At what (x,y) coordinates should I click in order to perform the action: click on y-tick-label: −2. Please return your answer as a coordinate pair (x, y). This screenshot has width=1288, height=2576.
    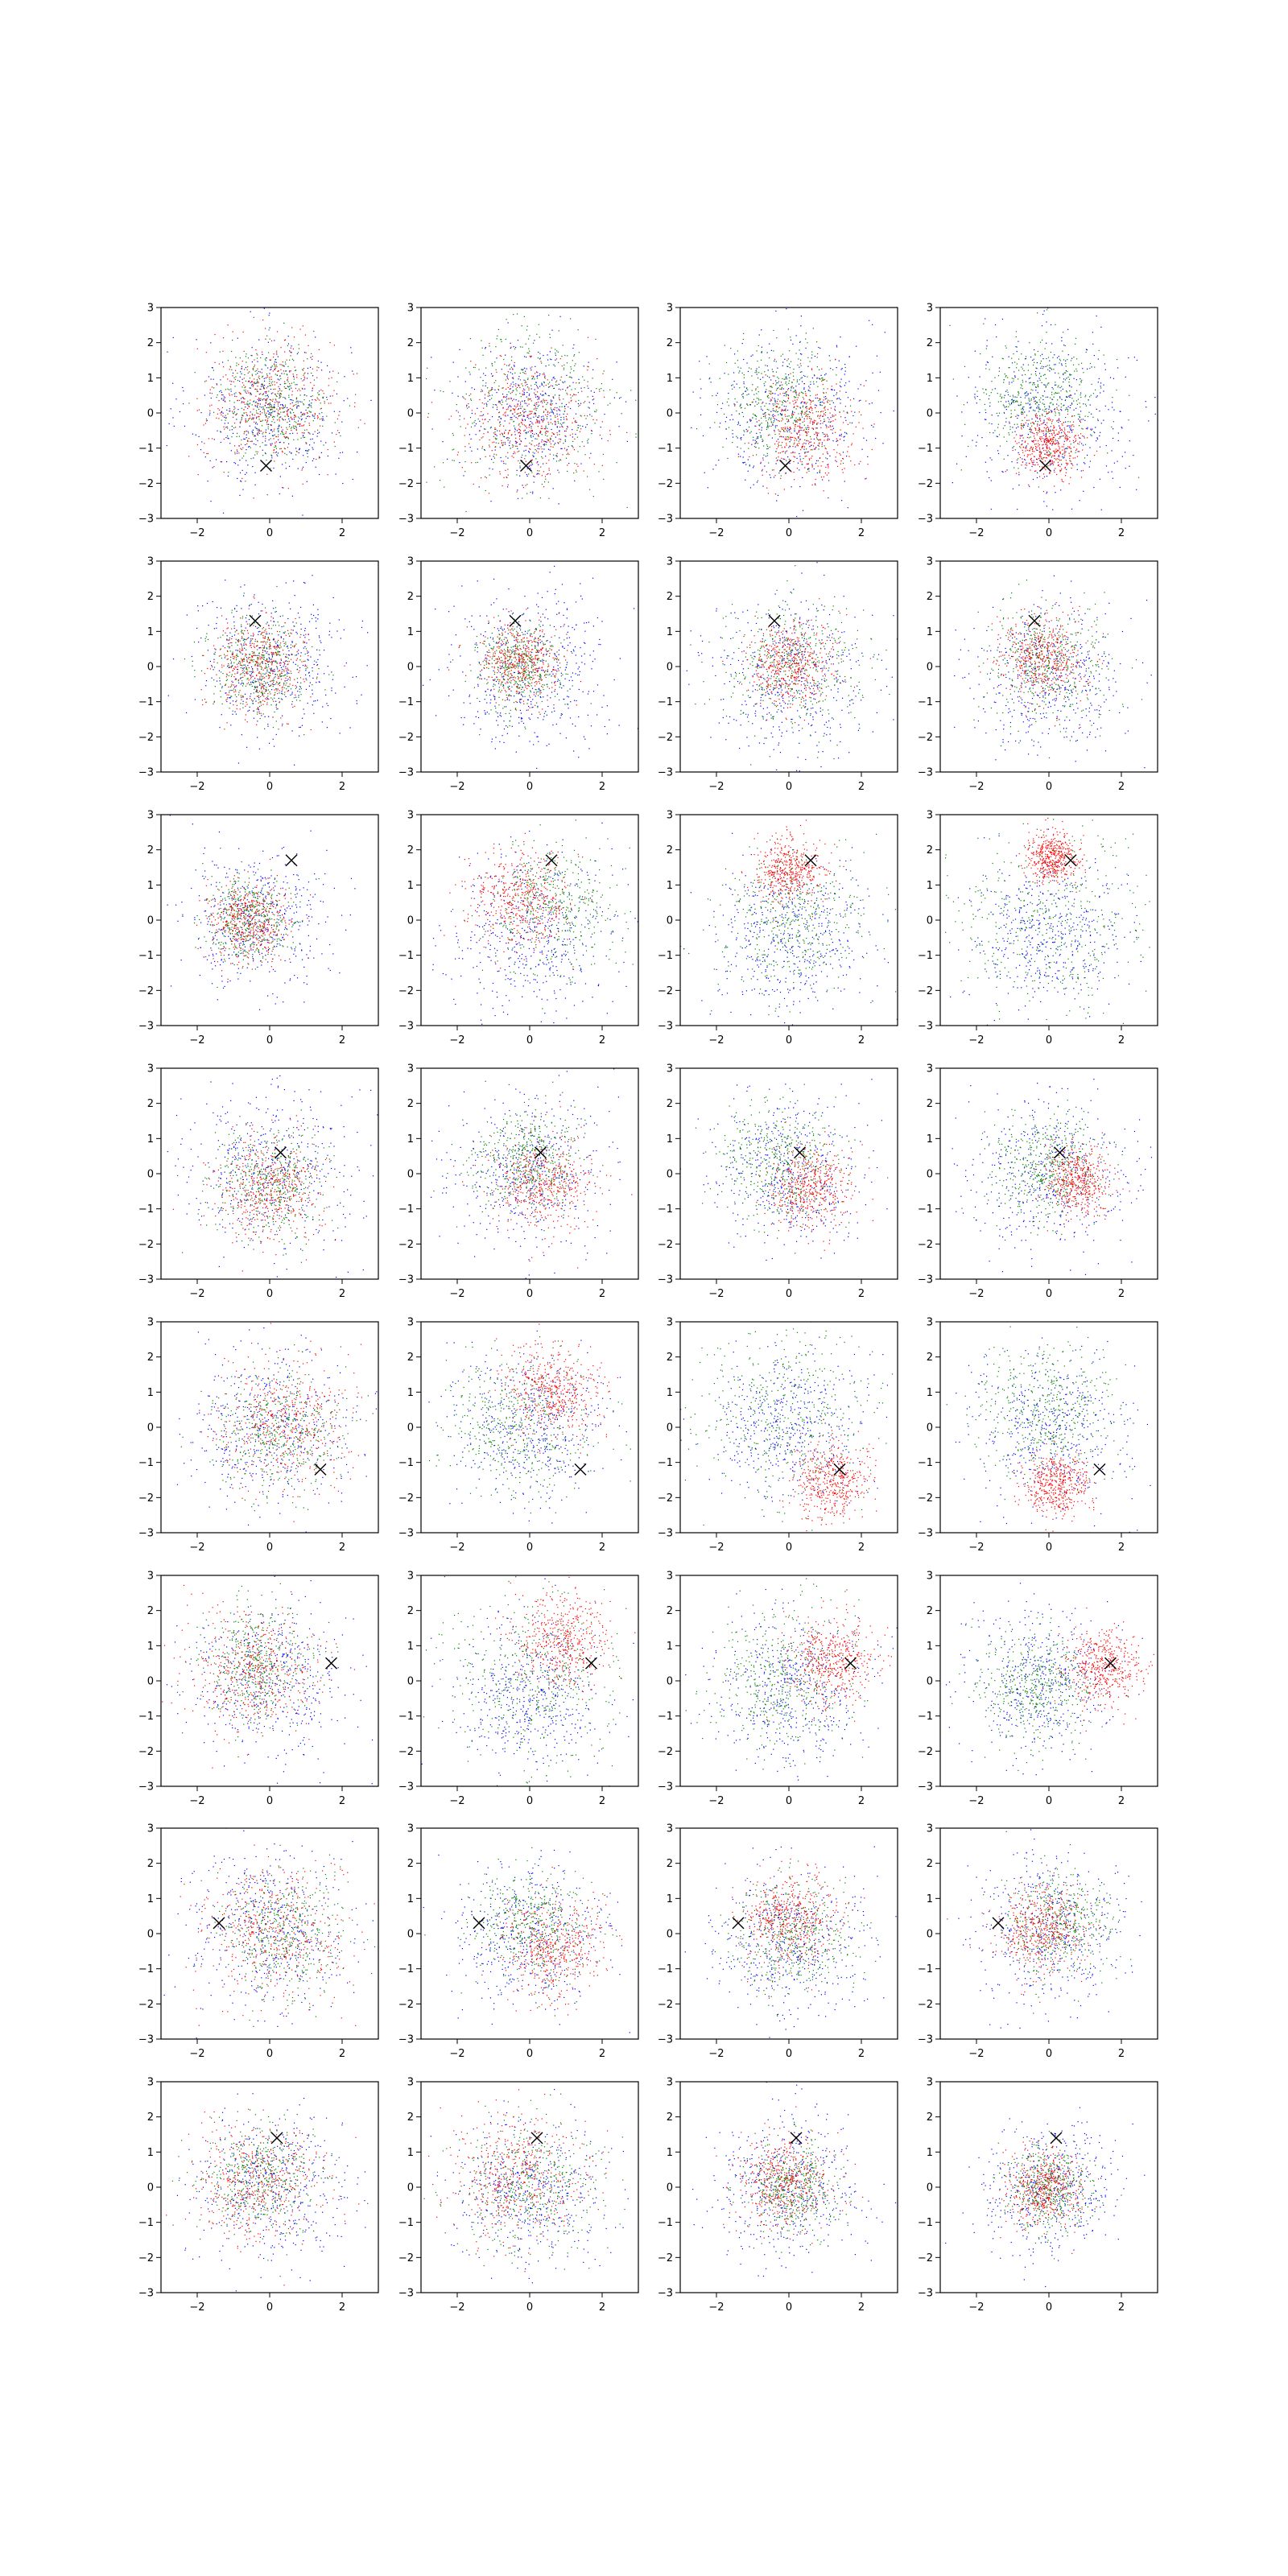
    Looking at the image, I should click on (146, 484).